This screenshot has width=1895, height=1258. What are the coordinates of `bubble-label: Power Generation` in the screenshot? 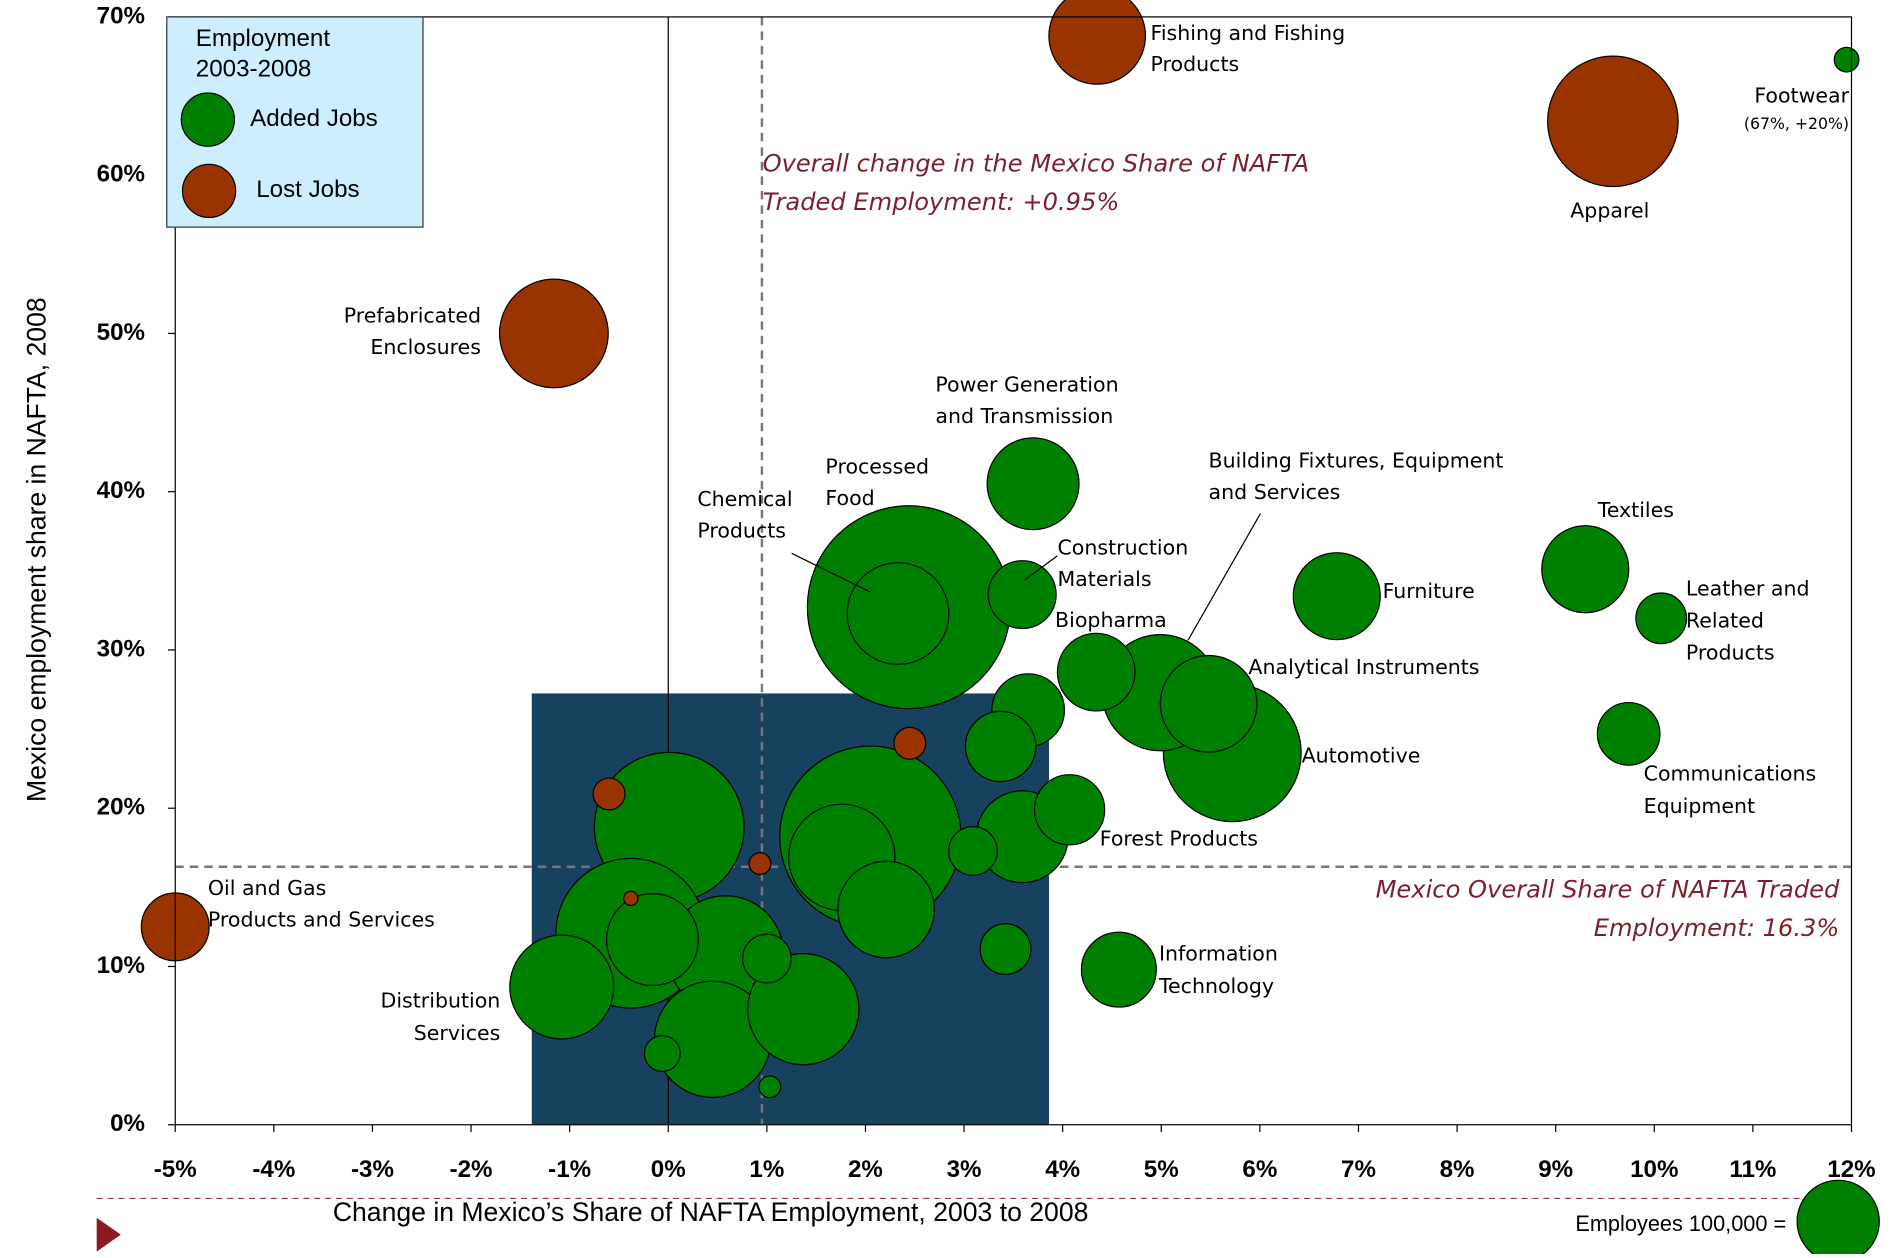 It's located at (1026, 384).